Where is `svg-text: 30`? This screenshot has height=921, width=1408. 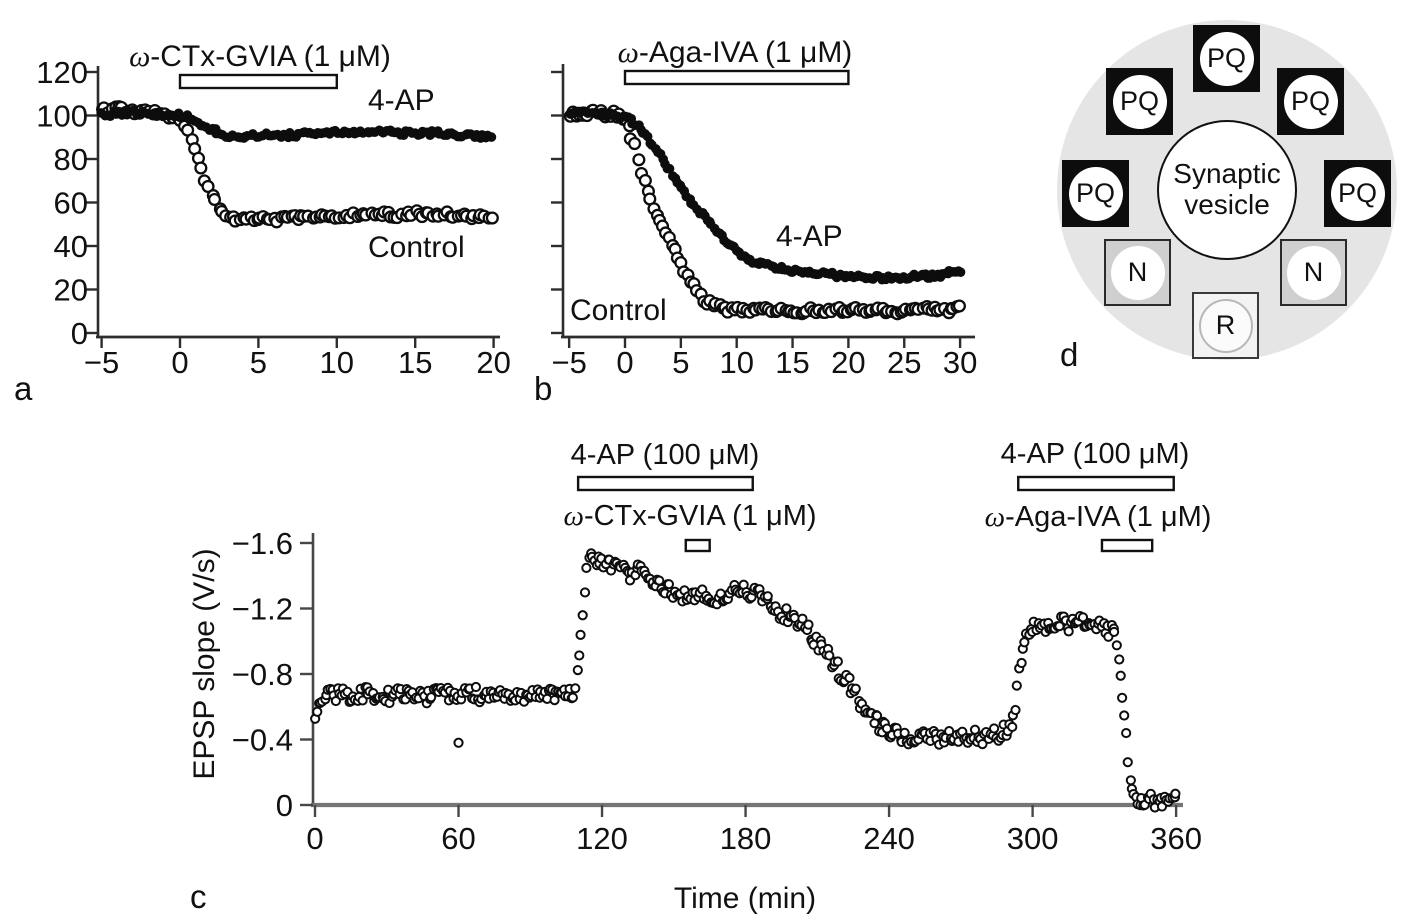 svg-text: 30 is located at coordinates (960, 362).